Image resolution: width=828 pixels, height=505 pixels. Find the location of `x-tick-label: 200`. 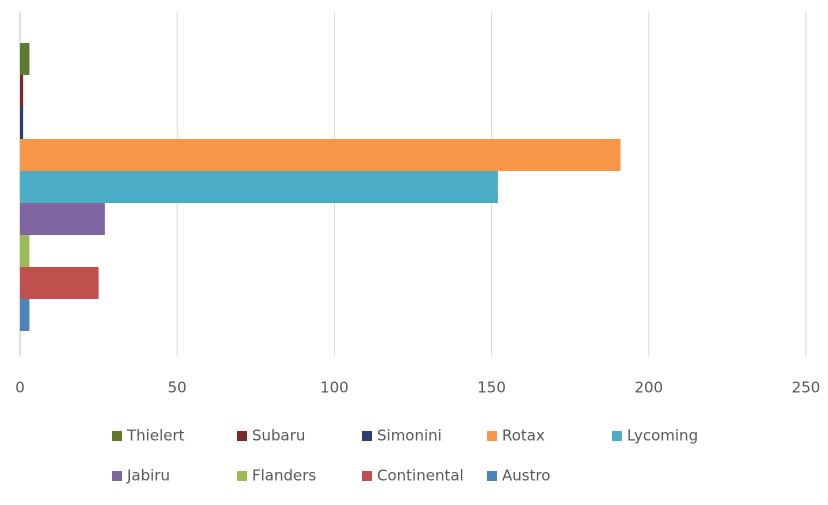

x-tick-label: 200 is located at coordinates (648, 388).